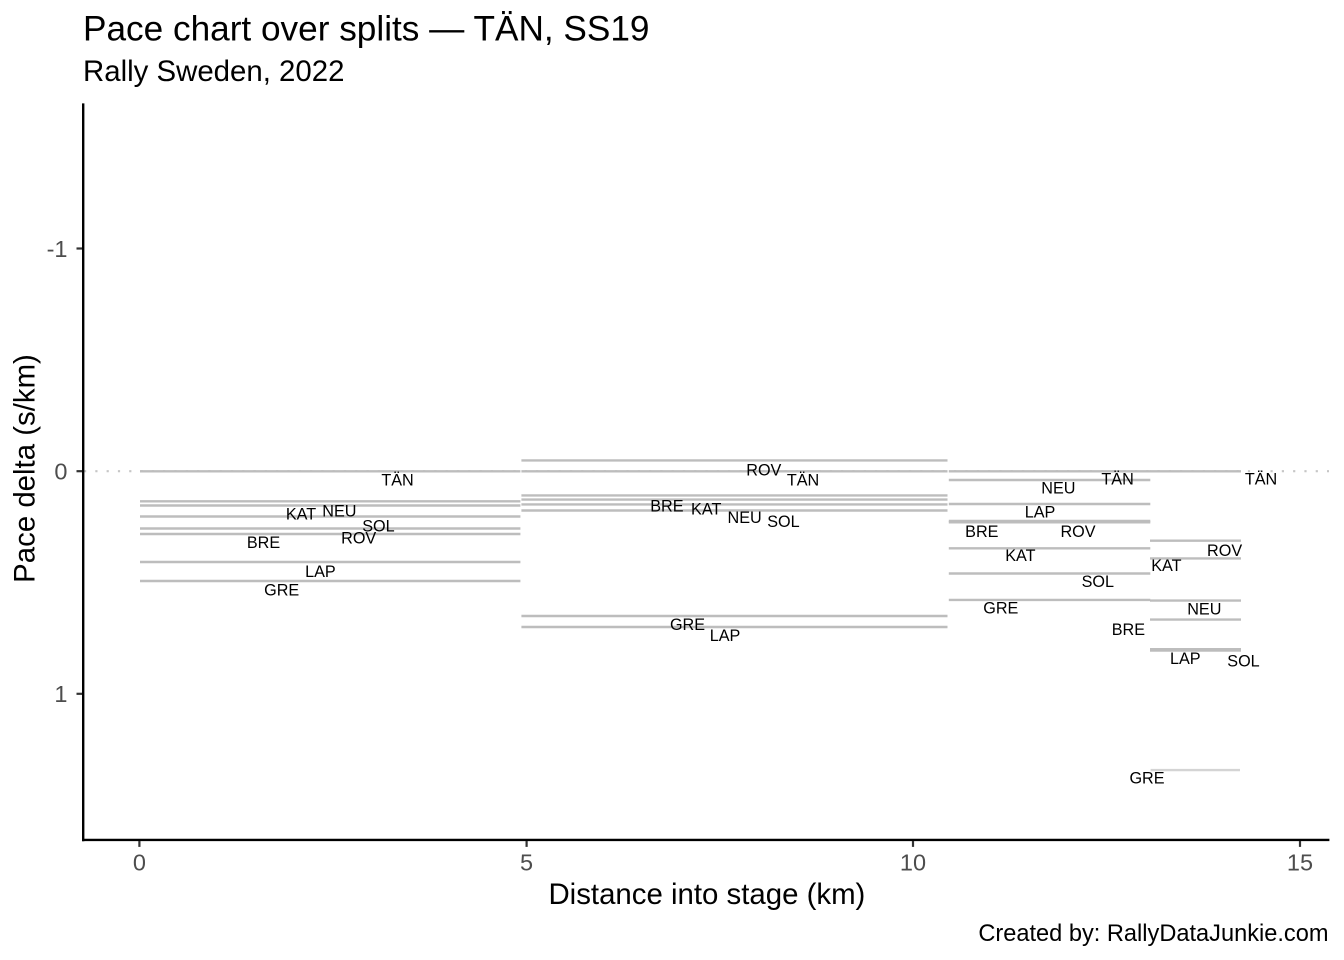 The width and height of the screenshot is (1344, 960). What do you see at coordinates (913, 862) in the screenshot?
I see `svg-text: 10` at bounding box center [913, 862].